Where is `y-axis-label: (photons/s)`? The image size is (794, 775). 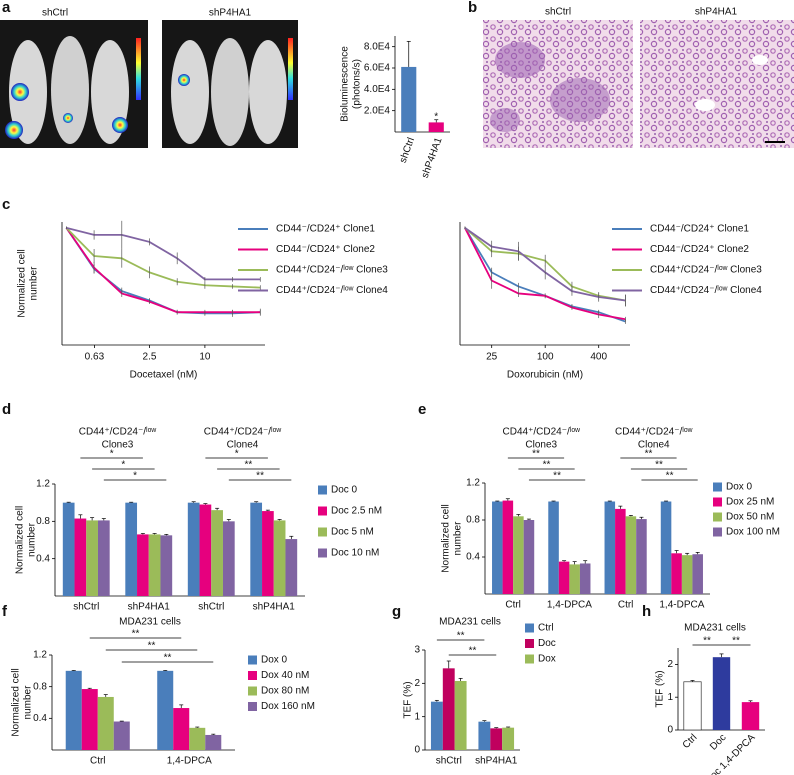
y-axis-label: (photons/s) is located at coordinates (357, 84).